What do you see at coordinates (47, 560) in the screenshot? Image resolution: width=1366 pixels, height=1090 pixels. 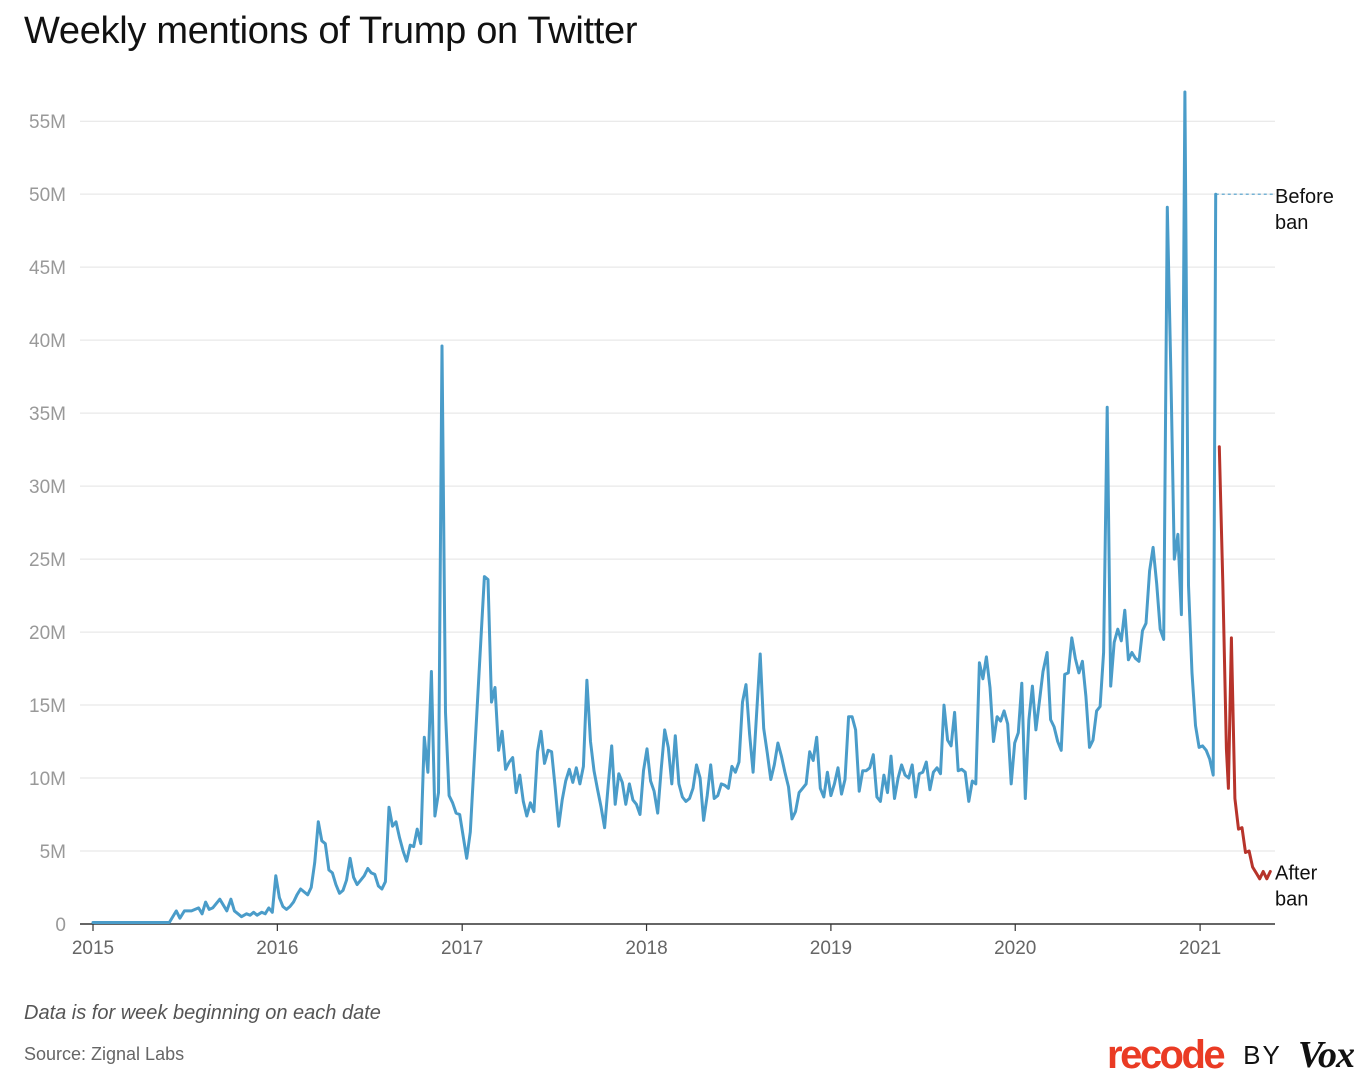 I see `y-tick-label: 25M` at bounding box center [47, 560].